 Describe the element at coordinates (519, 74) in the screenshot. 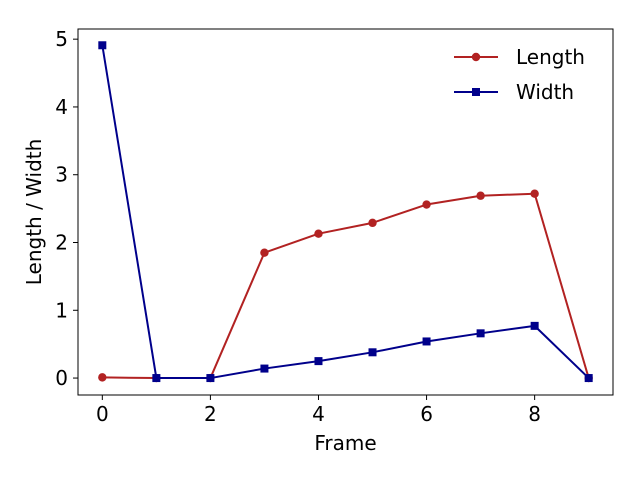

I see `legend: Length Width` at that location.